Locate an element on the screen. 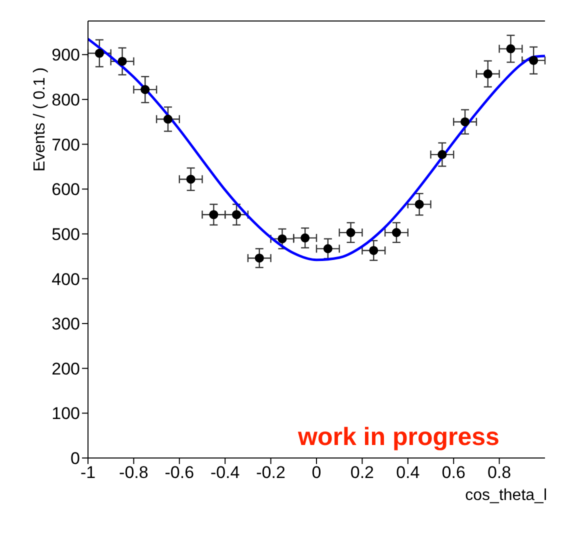 The height and width of the screenshot is (558, 567). x-tick-label: -0.6 is located at coordinates (179, 472).